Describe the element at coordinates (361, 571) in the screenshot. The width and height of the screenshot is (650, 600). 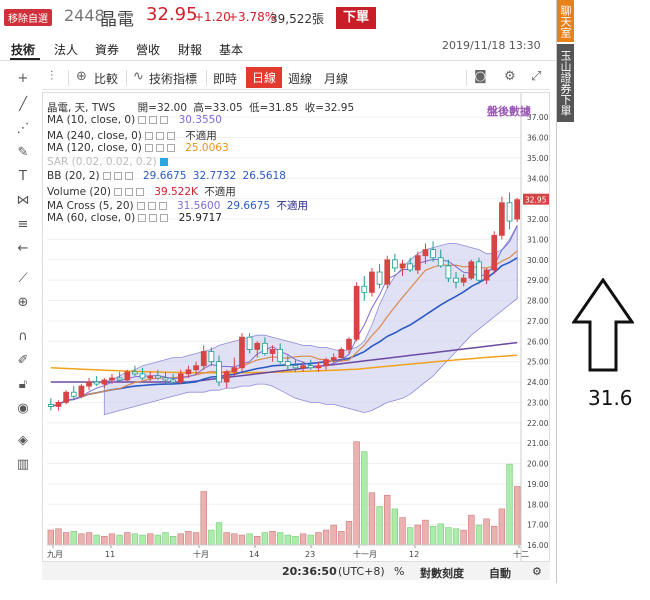
I see `timezone: (UTC+8)` at that location.